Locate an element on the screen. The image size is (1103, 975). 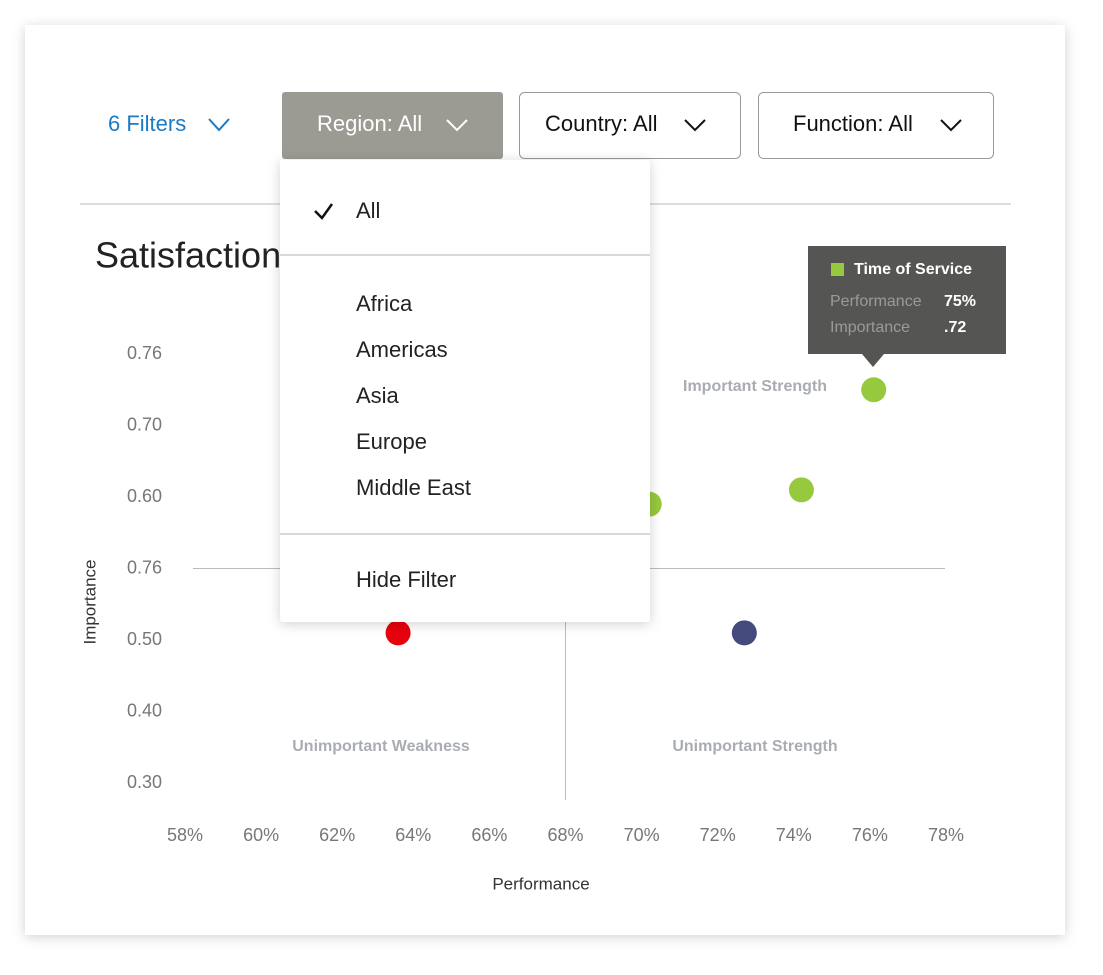
x-axis-label: Performance is located at coordinates (540, 883).